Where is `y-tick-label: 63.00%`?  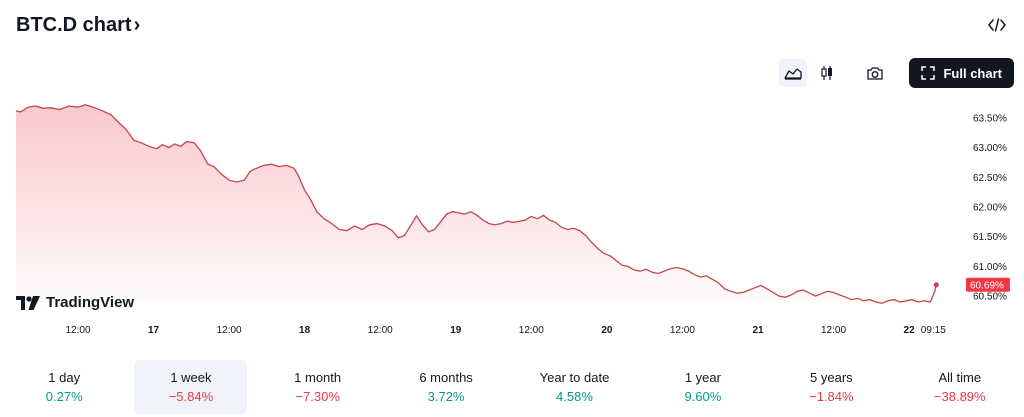
y-tick-label: 63.00% is located at coordinates (990, 148).